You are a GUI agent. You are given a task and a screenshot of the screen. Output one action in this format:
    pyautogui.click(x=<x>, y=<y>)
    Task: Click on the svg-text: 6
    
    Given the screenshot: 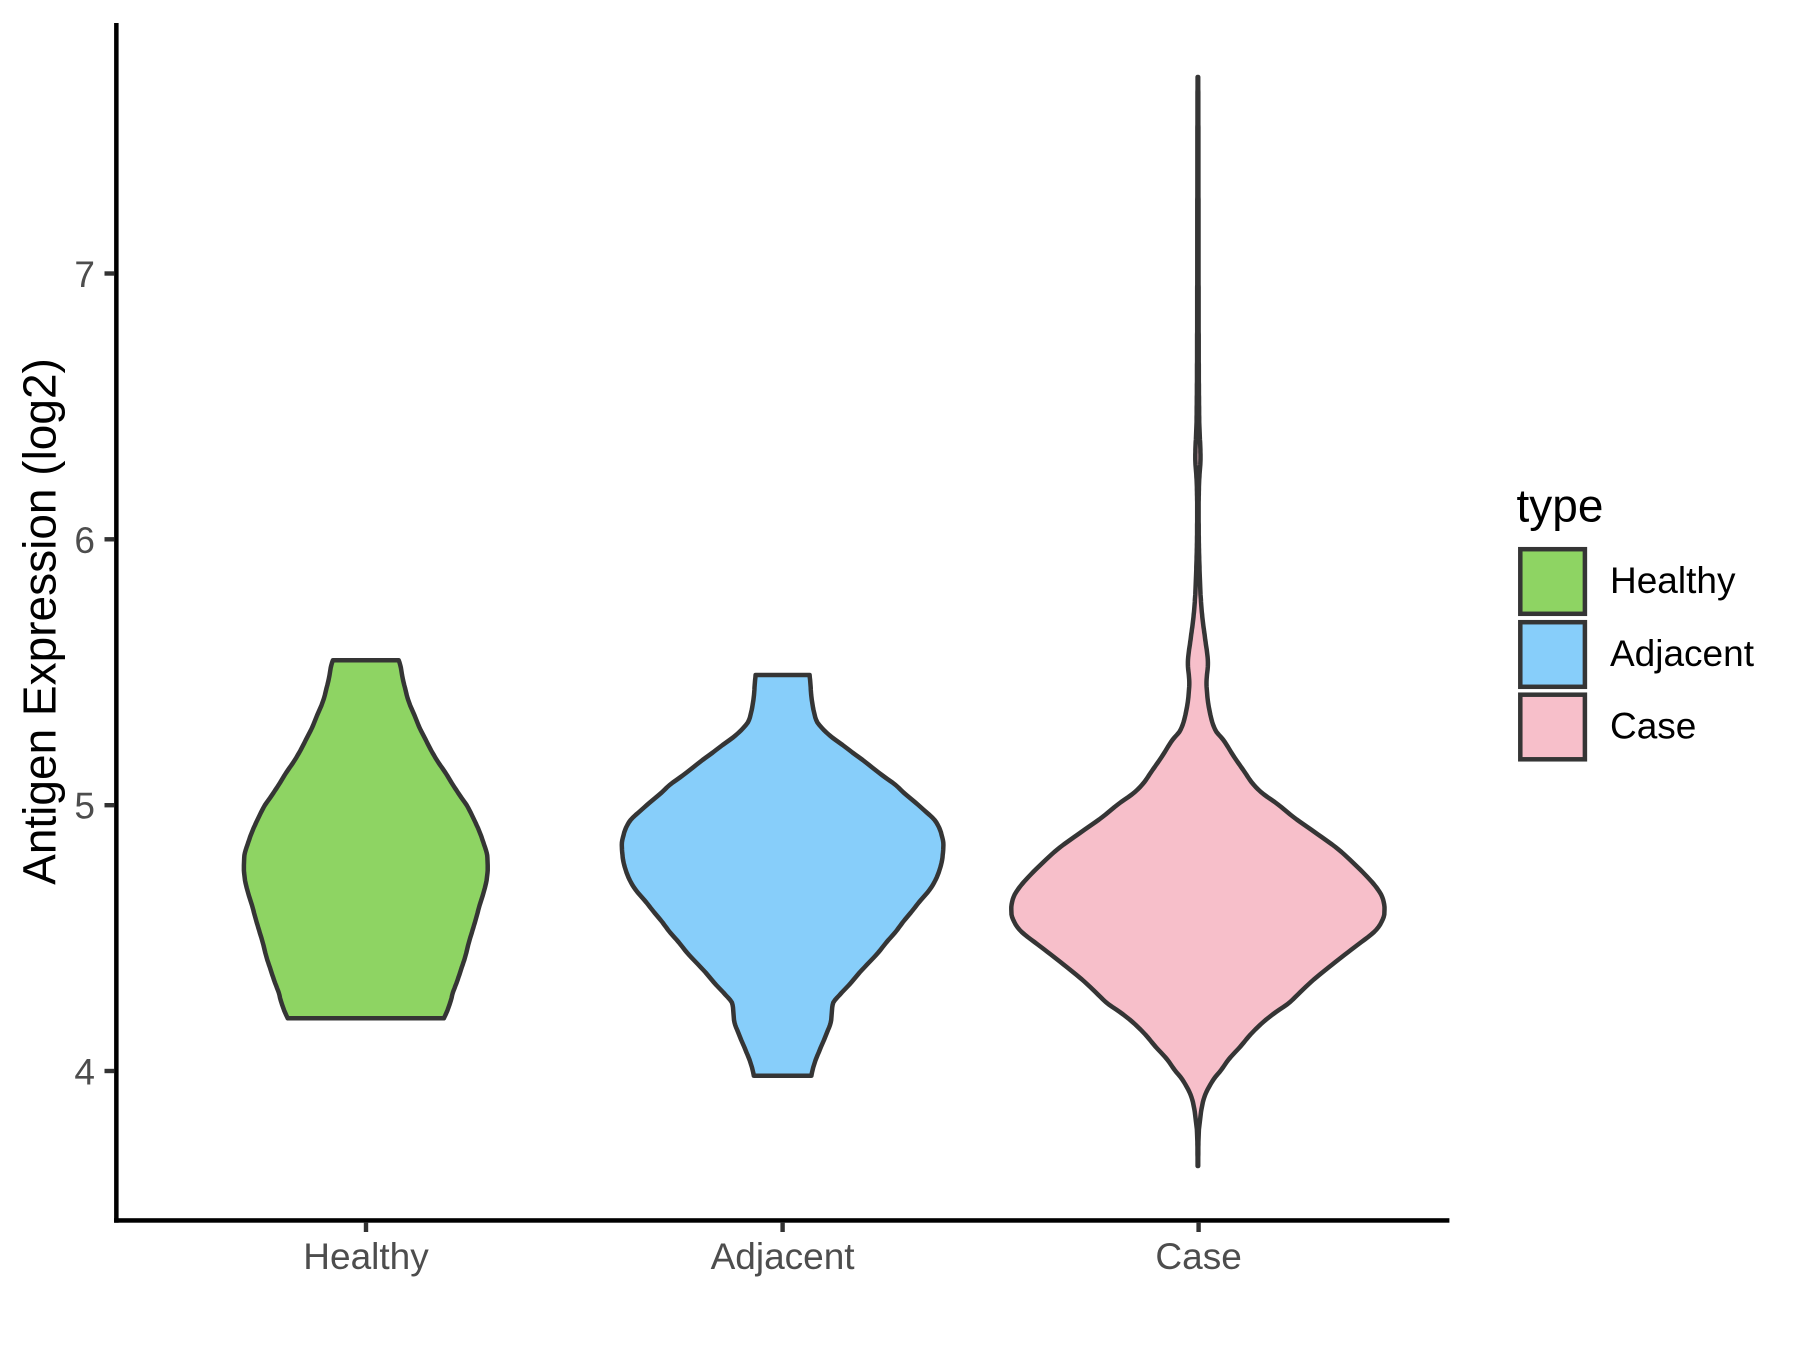 What is the action you would take?
    pyautogui.click(x=84, y=540)
    